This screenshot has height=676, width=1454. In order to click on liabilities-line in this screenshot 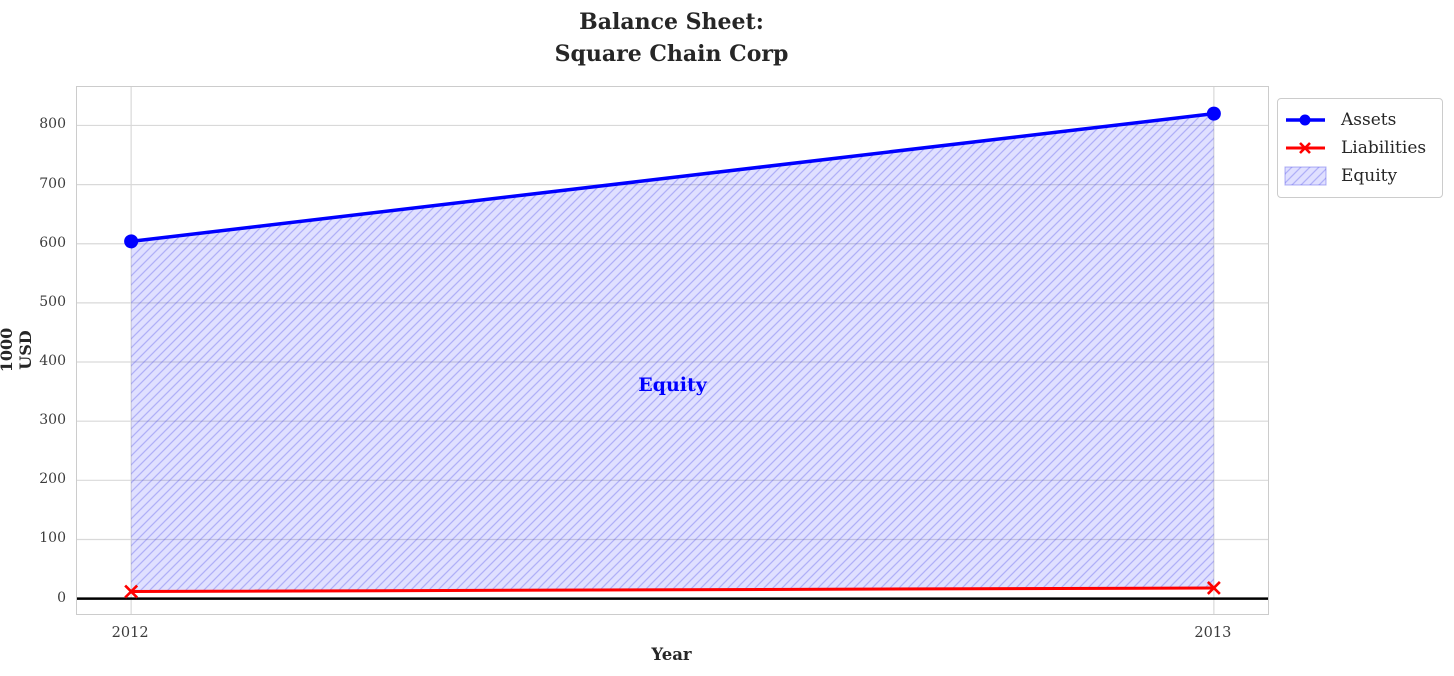, I will do `click(672, 590)`.